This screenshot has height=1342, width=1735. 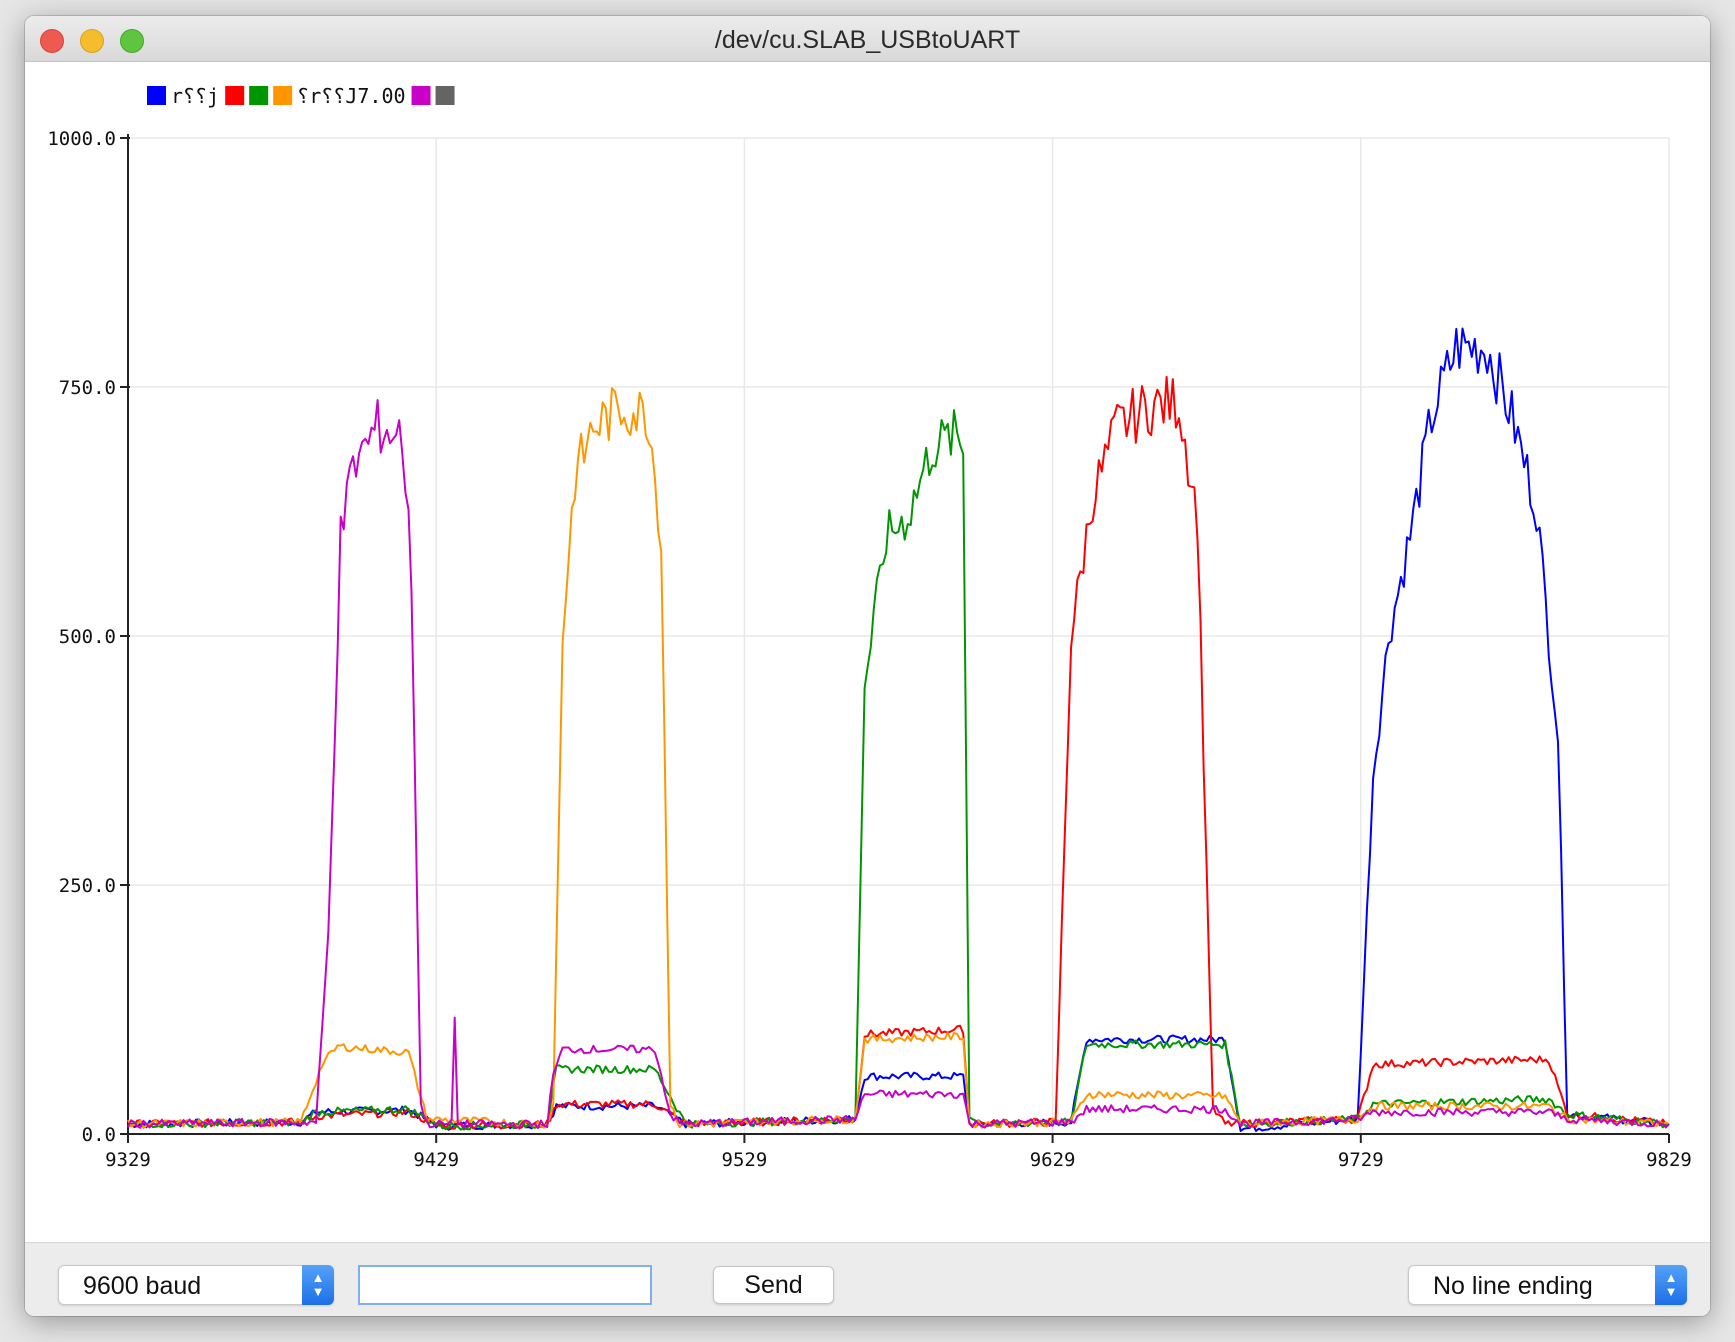 I want to click on close-window-button, so click(x=52, y=41).